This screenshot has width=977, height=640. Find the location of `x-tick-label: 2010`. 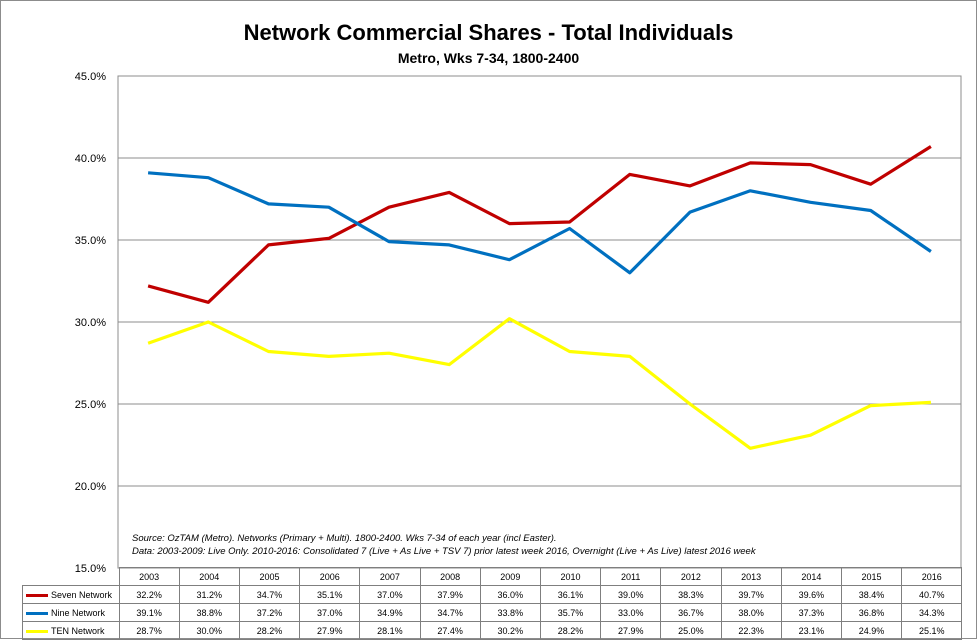

x-tick-label: 2010 is located at coordinates (570, 576).